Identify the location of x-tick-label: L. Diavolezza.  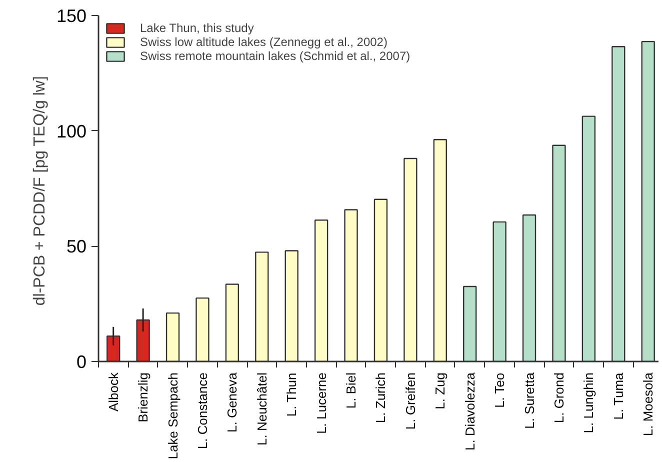
(470, 411).